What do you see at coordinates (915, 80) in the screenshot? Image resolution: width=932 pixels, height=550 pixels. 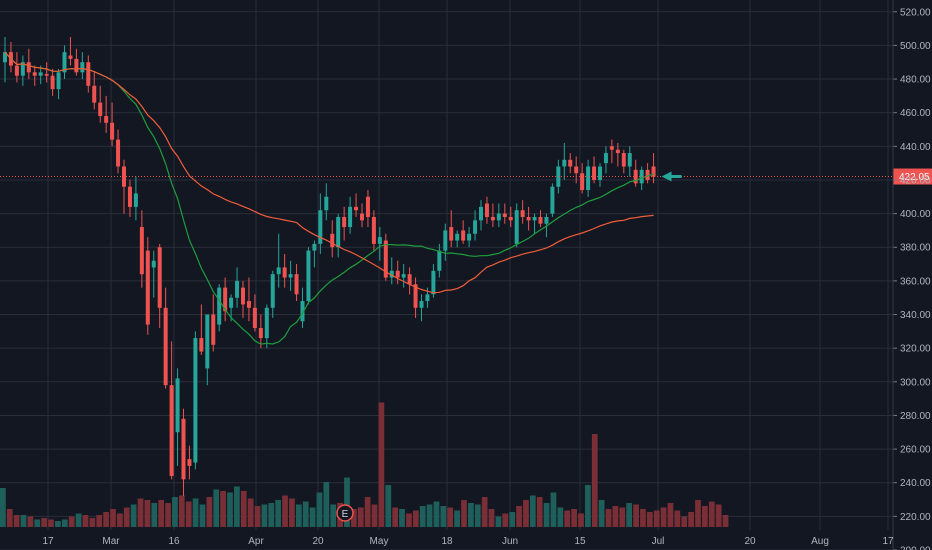 I see `y-tick-label: 480.00` at bounding box center [915, 80].